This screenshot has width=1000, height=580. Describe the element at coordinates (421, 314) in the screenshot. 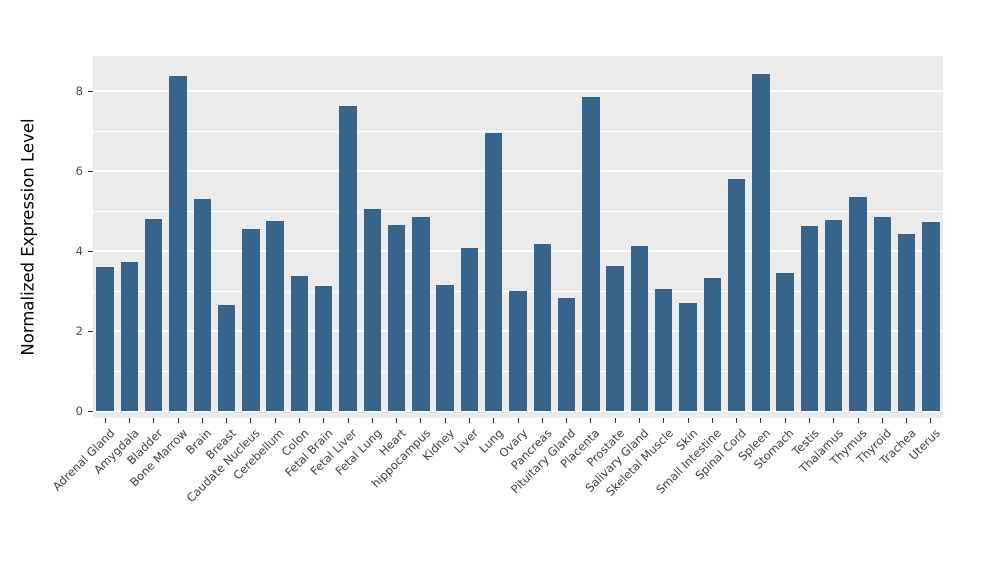

I see `bar-hippocampus` at that location.